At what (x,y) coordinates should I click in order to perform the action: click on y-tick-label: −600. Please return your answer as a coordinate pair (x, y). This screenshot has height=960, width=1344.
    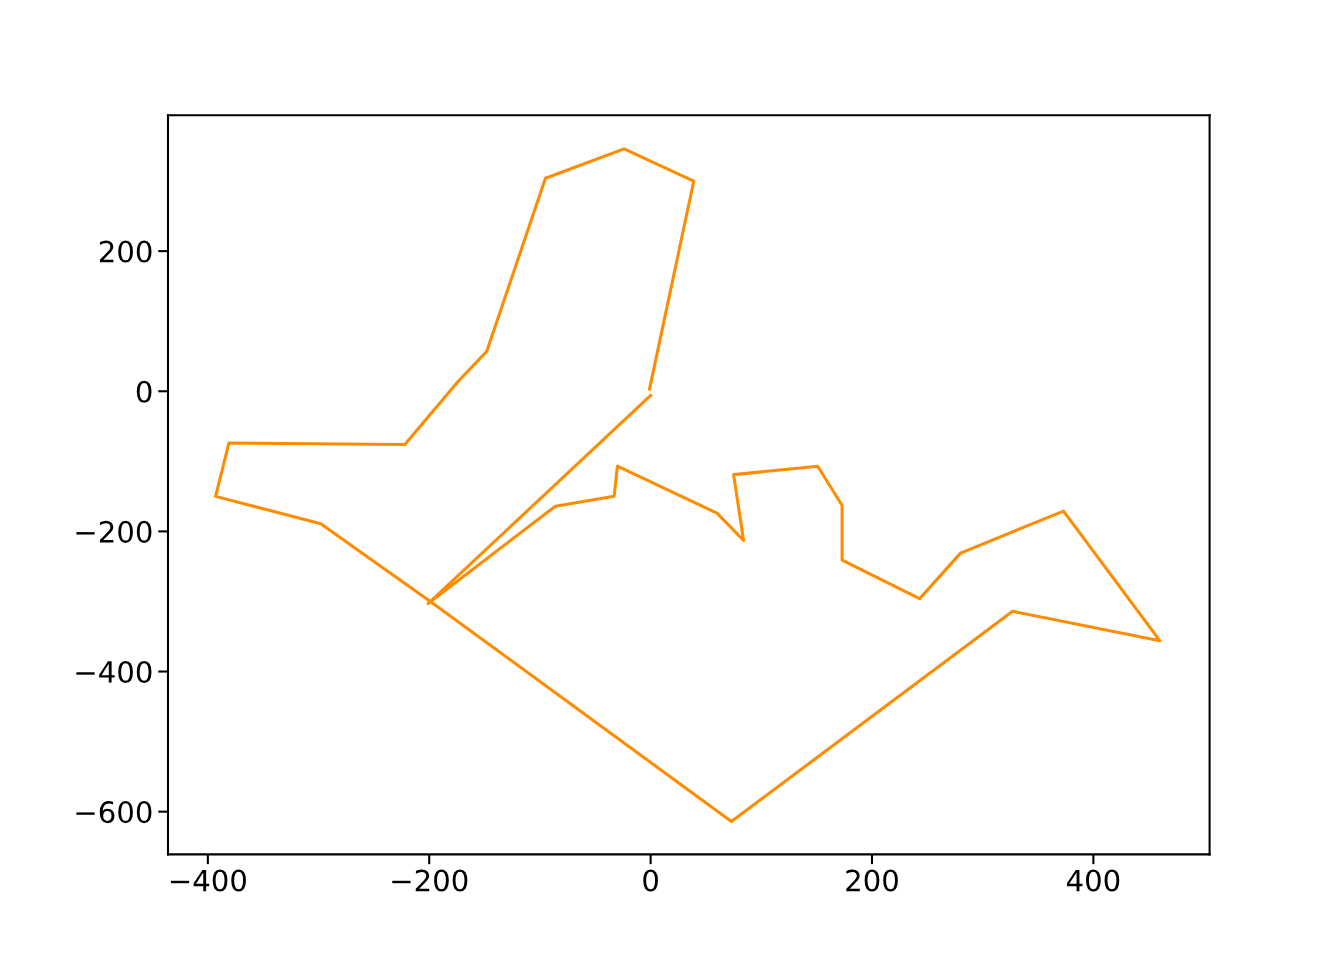
    Looking at the image, I should click on (114, 812).